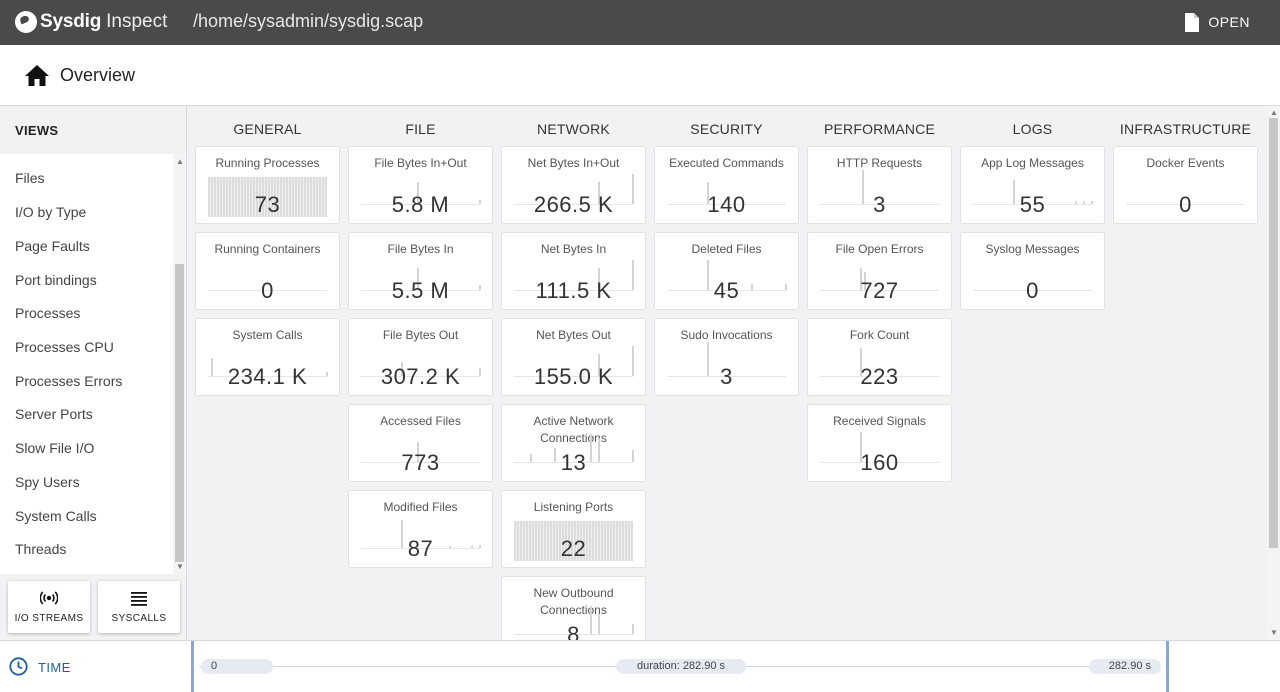 This screenshot has height=692, width=1280. Describe the element at coordinates (91, 22) in the screenshot. I see `app-logo: Sysdig Inspect` at that location.